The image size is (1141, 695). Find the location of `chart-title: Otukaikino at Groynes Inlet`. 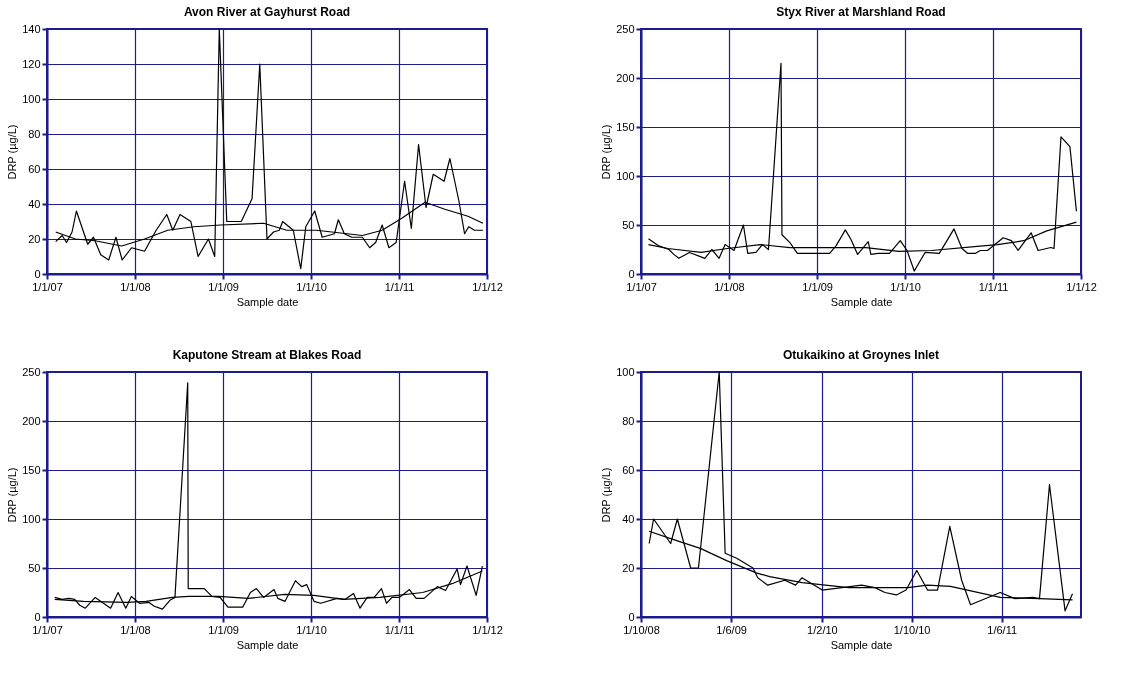

chart-title: Otukaikino at Groynes Inlet is located at coordinates (861, 355).